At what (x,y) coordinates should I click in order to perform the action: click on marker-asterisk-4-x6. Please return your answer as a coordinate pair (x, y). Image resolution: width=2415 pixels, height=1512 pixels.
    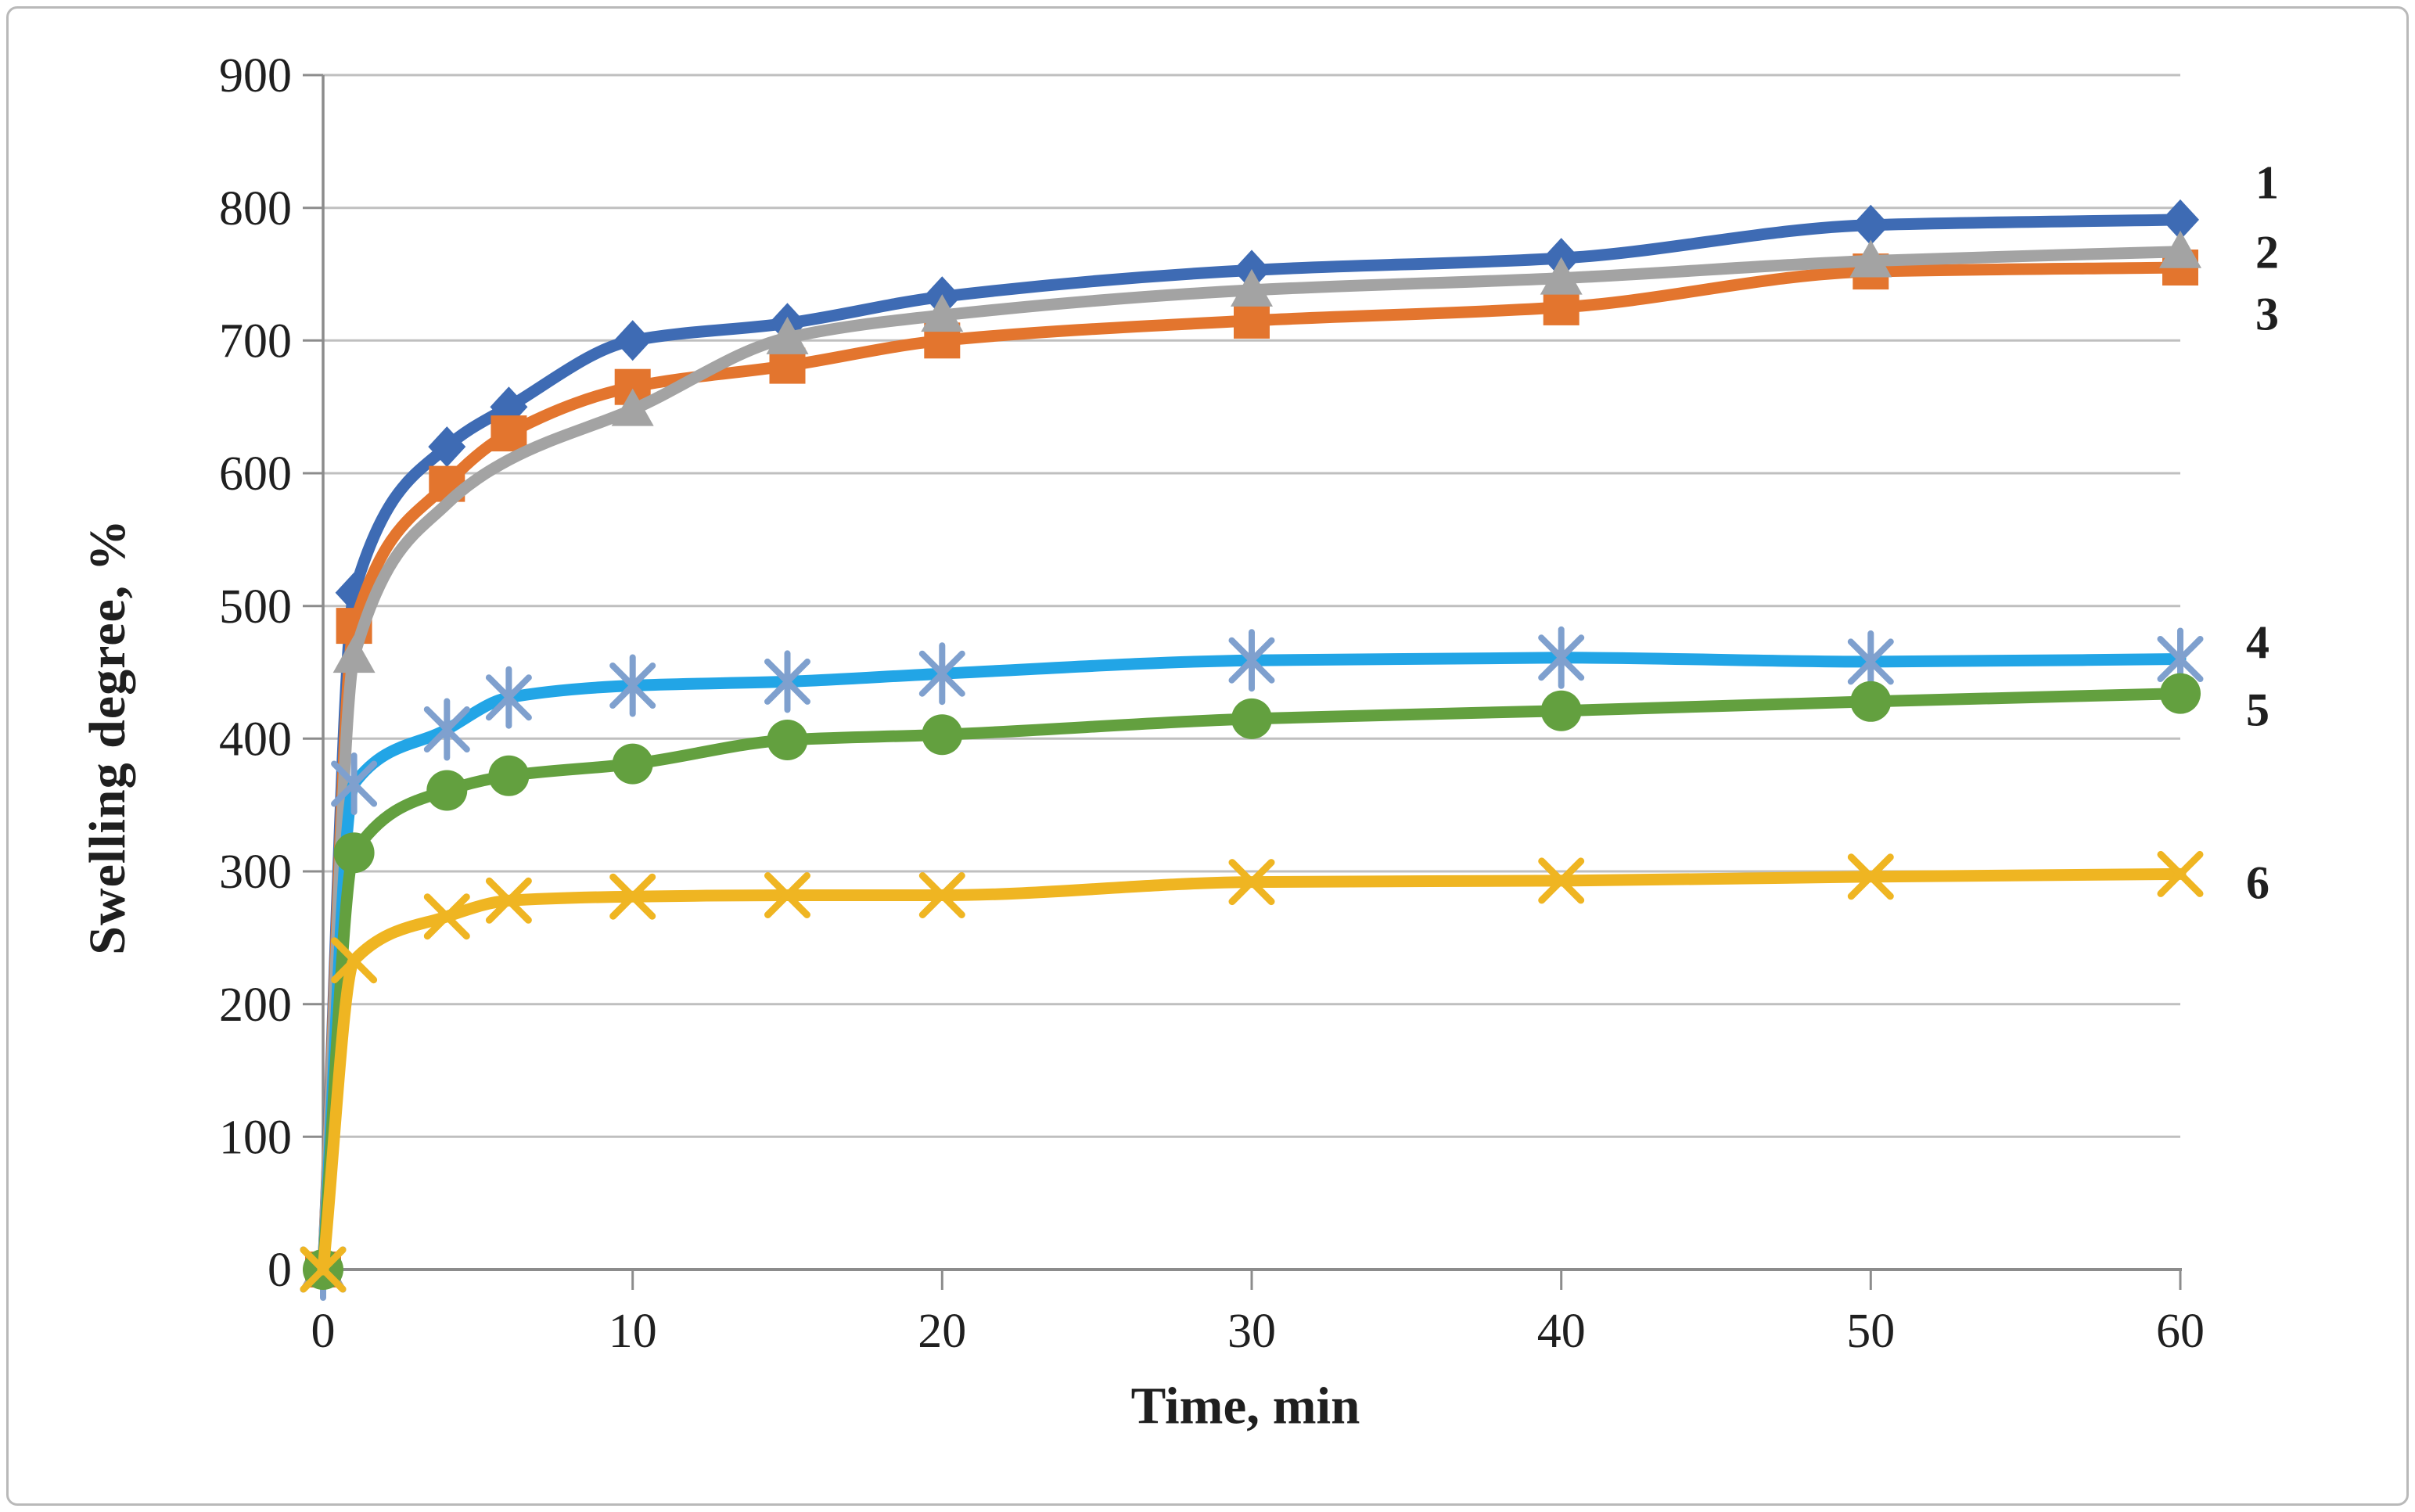
    Looking at the image, I should click on (508, 697).